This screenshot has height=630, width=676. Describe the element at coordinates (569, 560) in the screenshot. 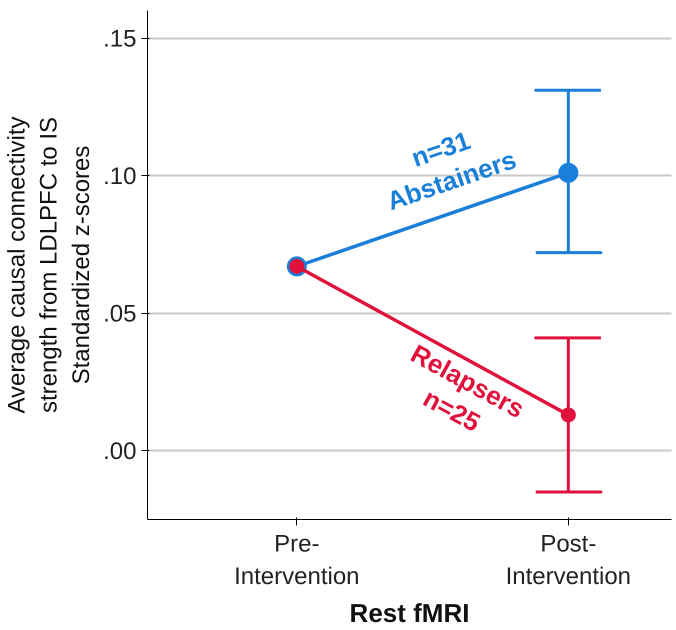

I see `x-tick-label: Post- Intervention` at that location.